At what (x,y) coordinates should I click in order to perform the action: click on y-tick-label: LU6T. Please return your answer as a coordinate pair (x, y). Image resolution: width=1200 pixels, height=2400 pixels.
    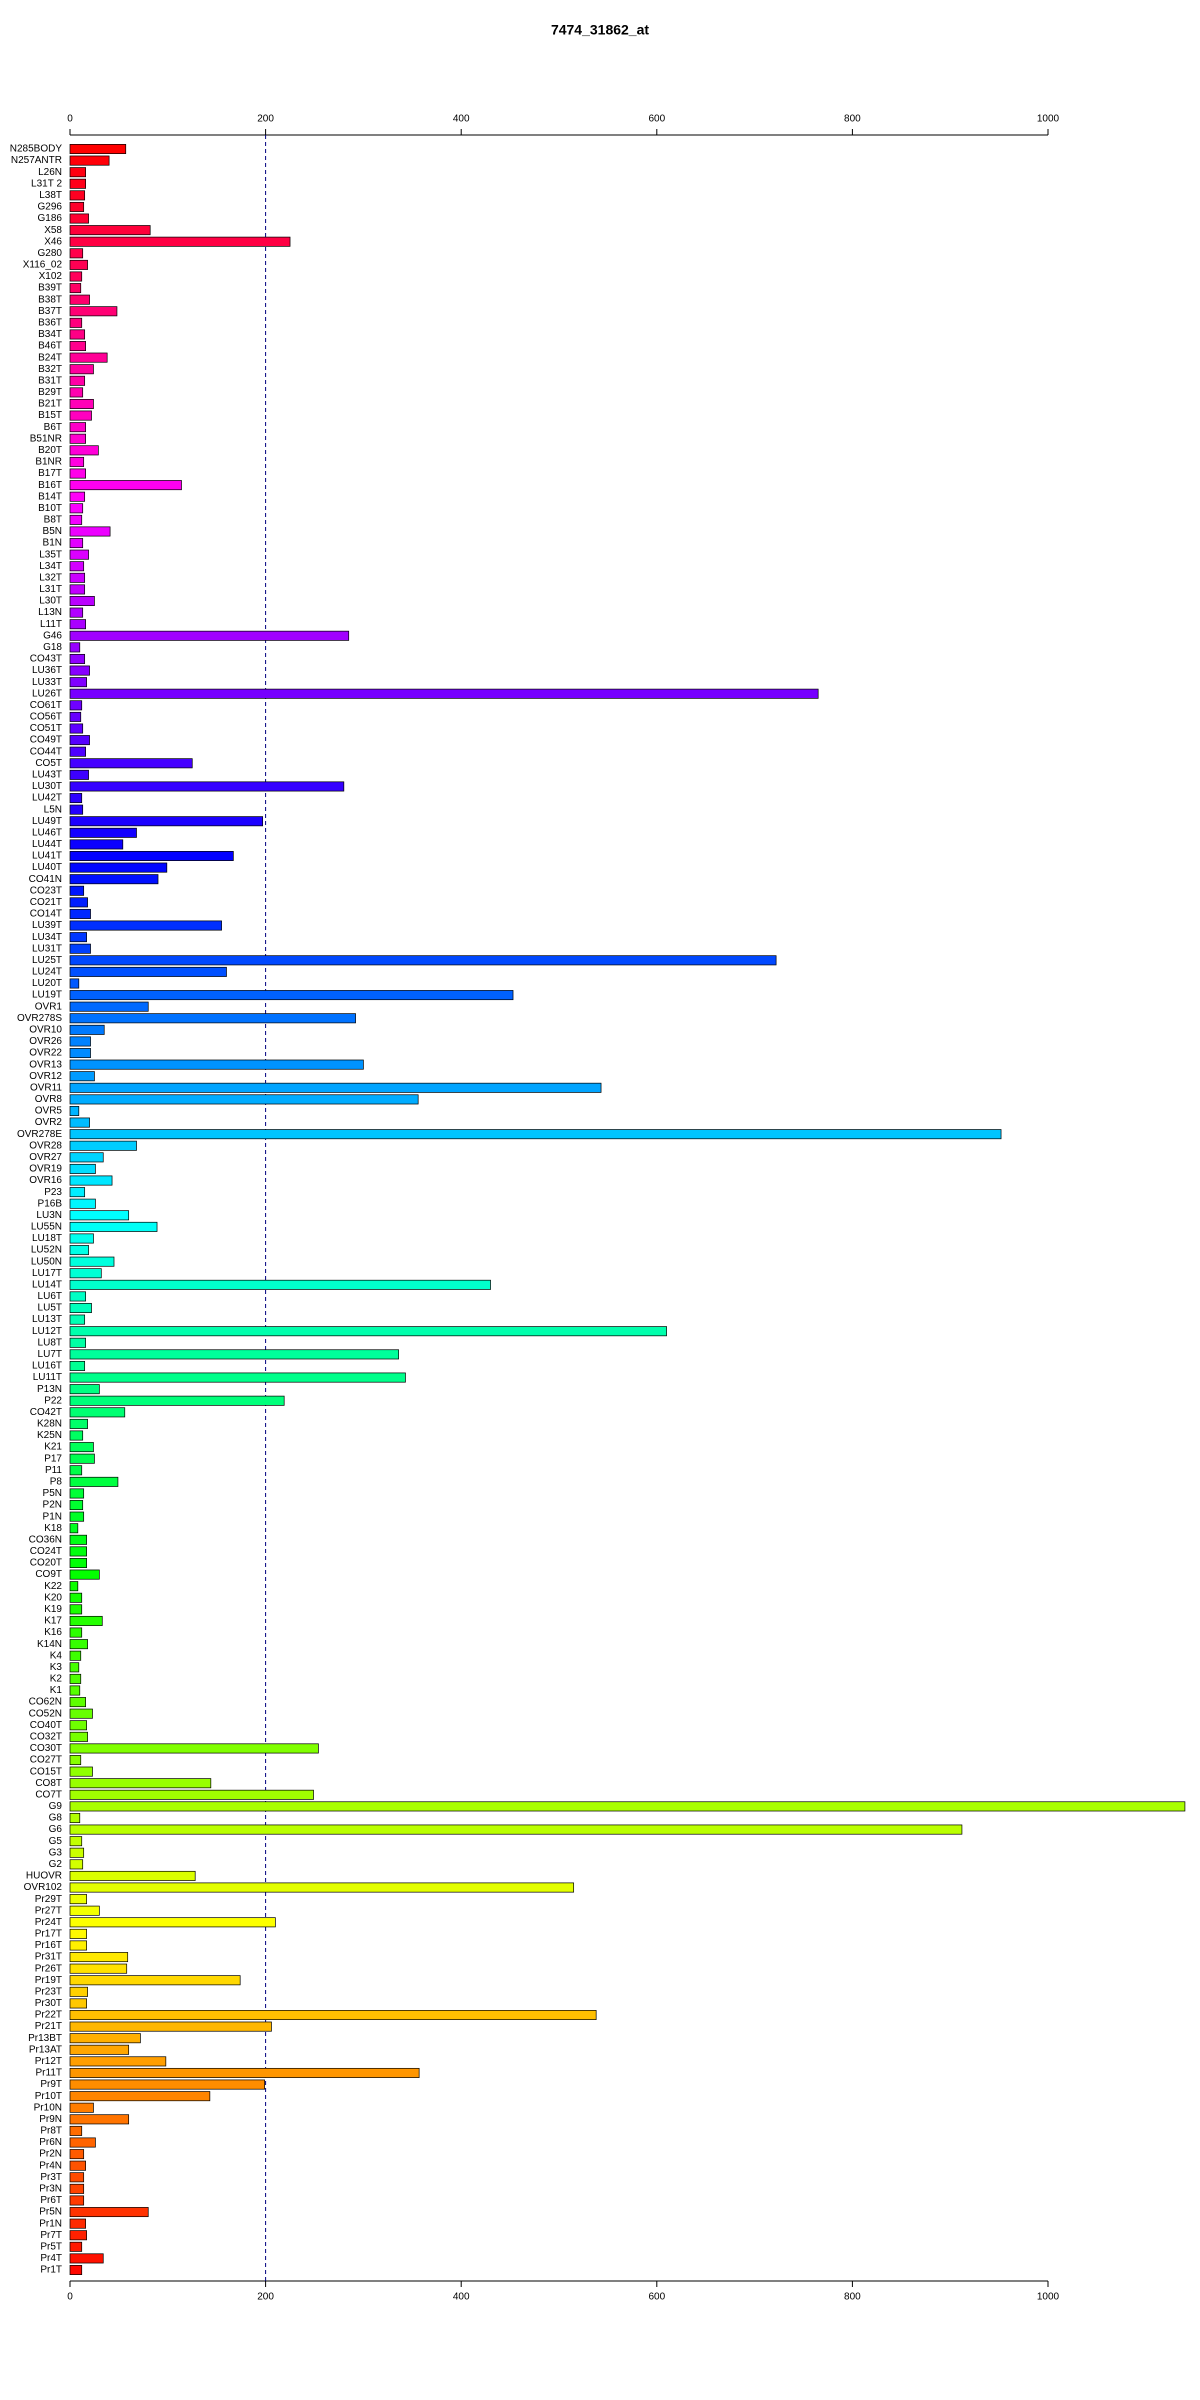
    Looking at the image, I should click on (50, 1296).